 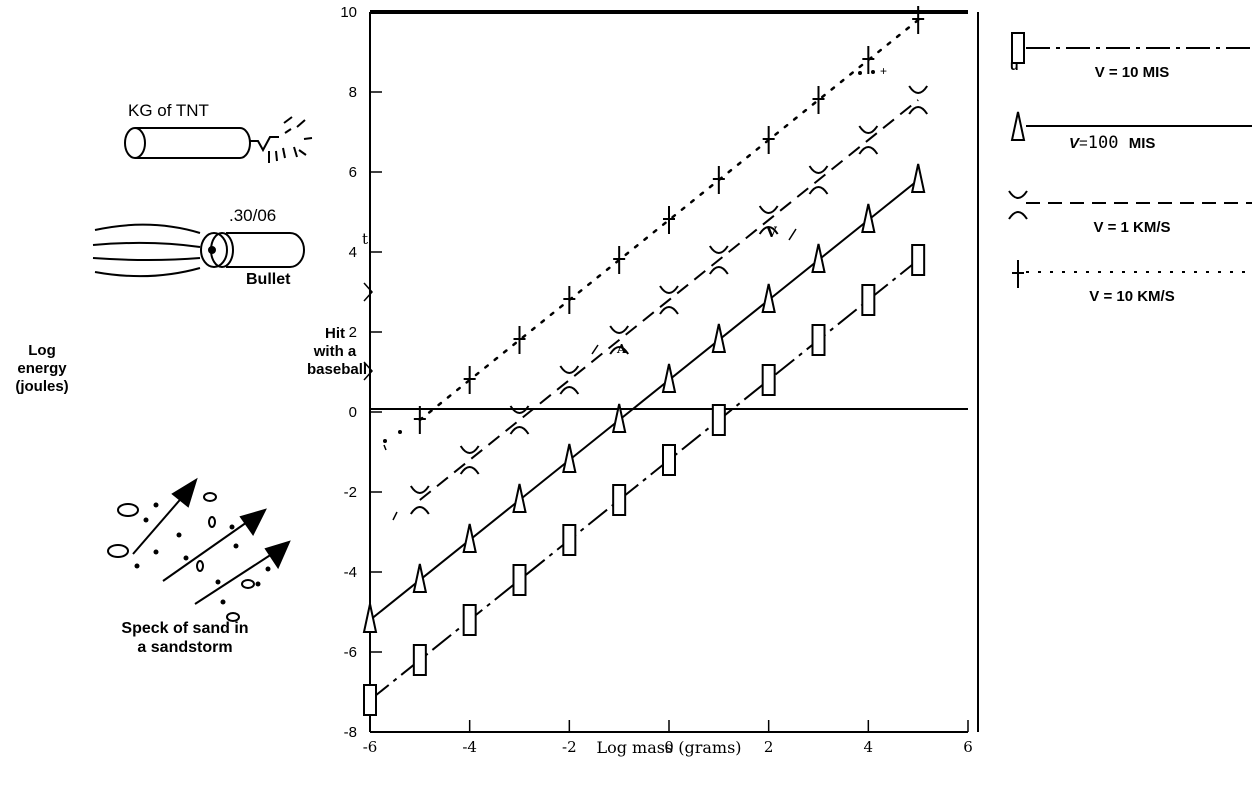 I want to click on bullet-caliber-label: .30/06, so click(x=253, y=215).